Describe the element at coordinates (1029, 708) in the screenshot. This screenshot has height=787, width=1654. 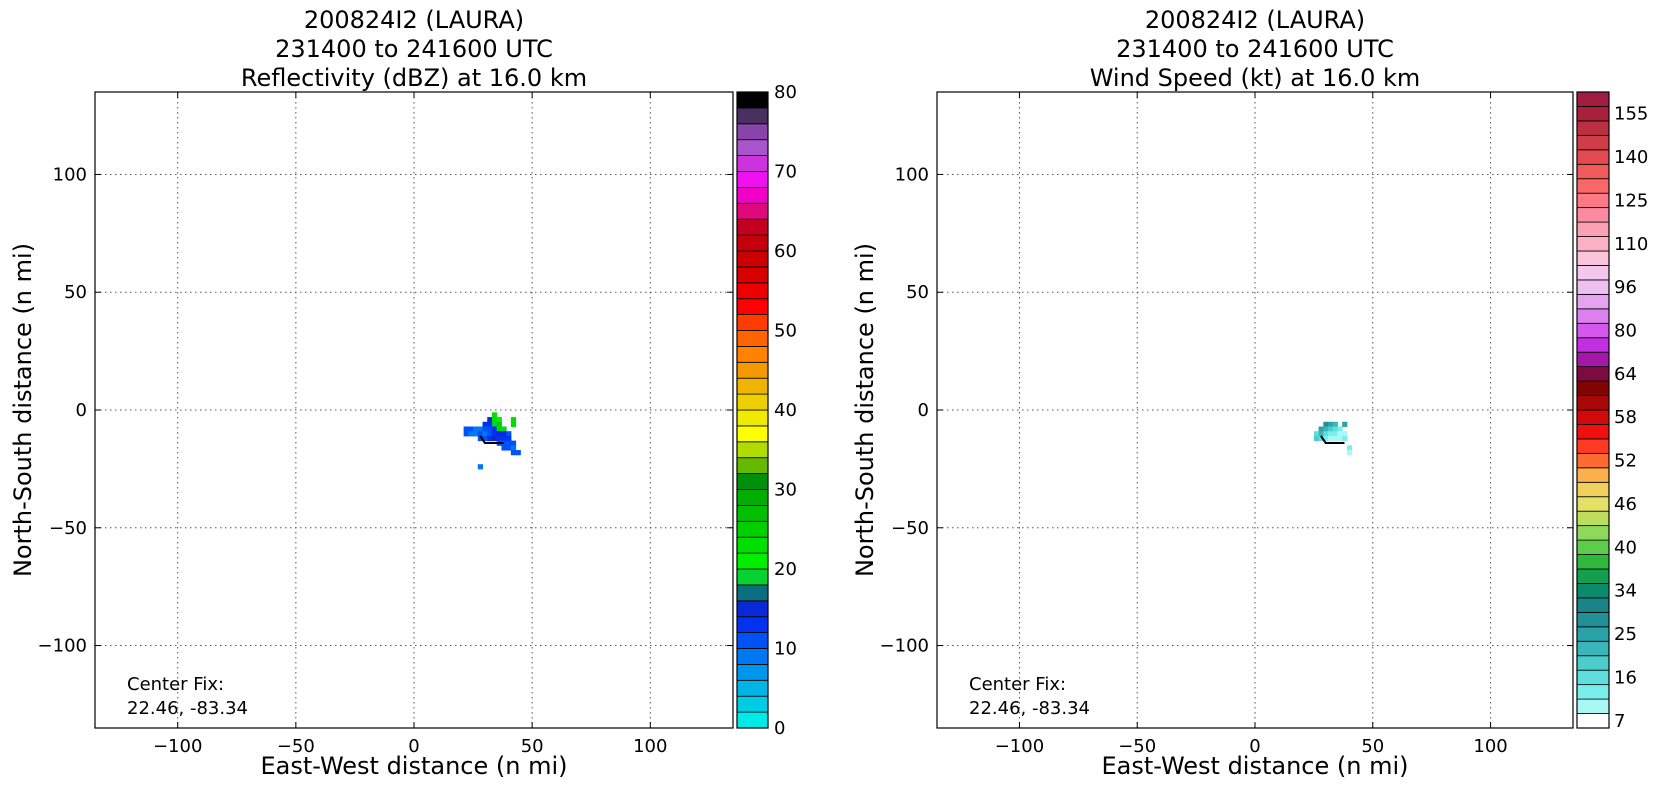
I see `center-fix-annotation-line-2: 22.46, -83.34` at that location.